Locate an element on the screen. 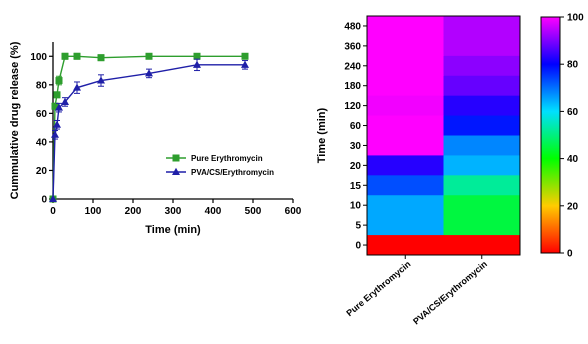 The image size is (588, 344). y-tick-label: 0 is located at coordinates (44, 200).